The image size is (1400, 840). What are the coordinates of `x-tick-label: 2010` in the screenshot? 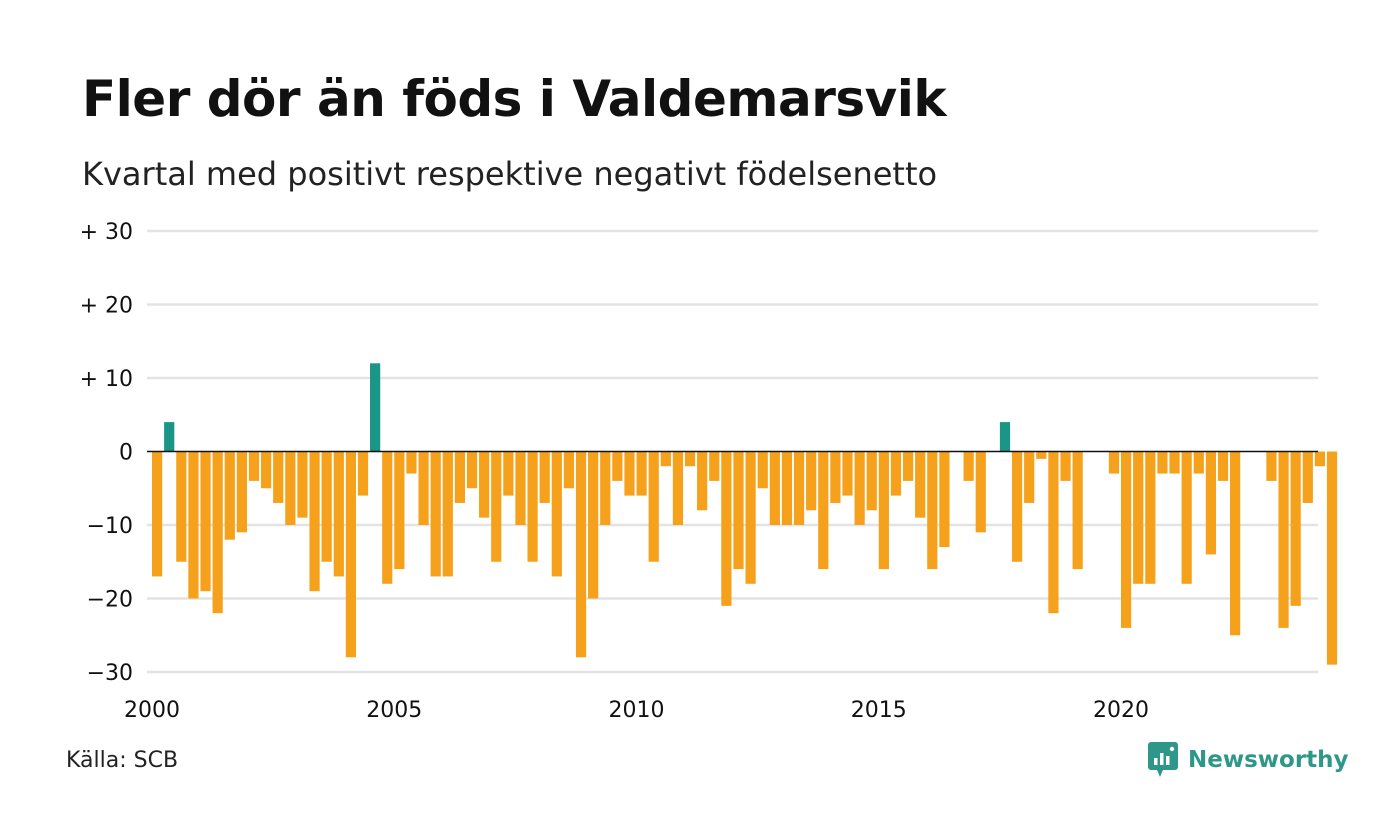 It's located at (637, 710).